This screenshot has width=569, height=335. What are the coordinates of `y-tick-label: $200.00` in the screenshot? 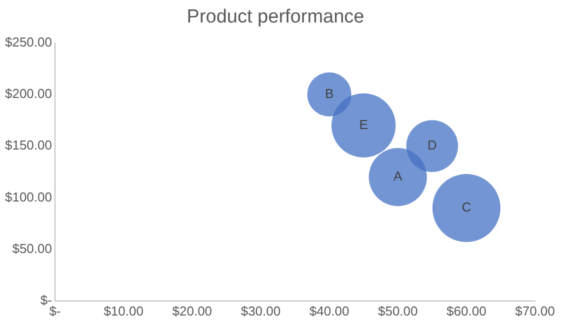 It's located at (28, 94).